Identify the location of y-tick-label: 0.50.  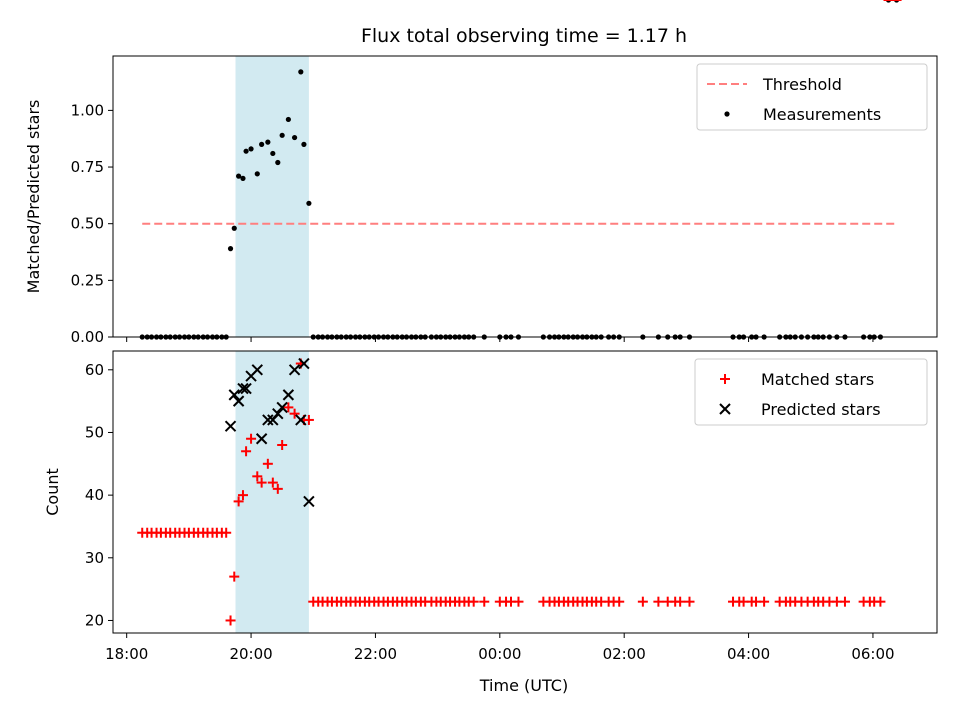
(87, 224).